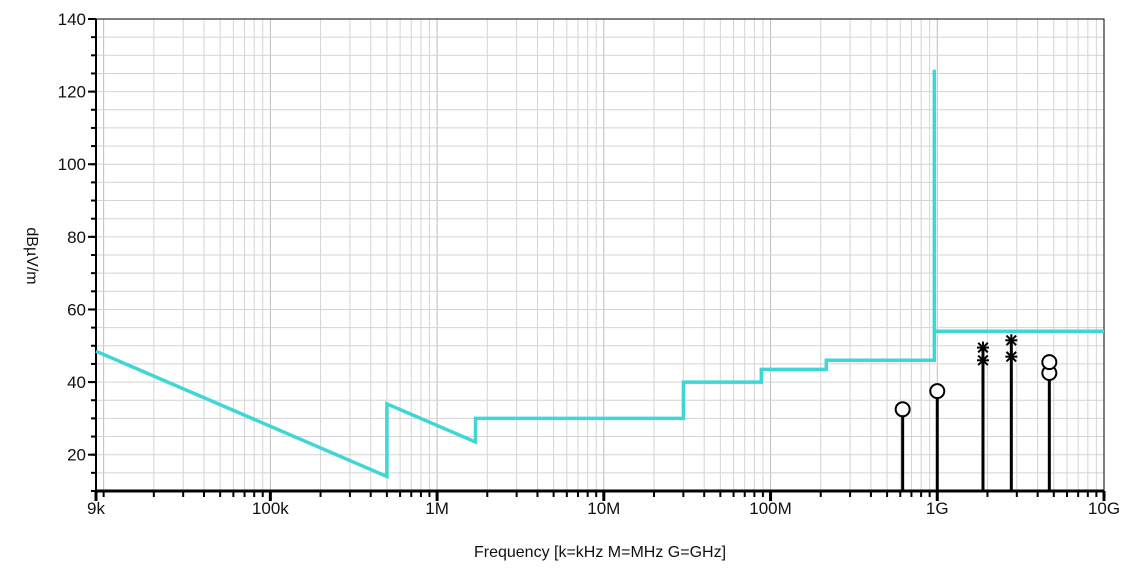 The image size is (1130, 572). Describe the element at coordinates (96, 508) in the screenshot. I see `x-tick-label: 9k` at that location.